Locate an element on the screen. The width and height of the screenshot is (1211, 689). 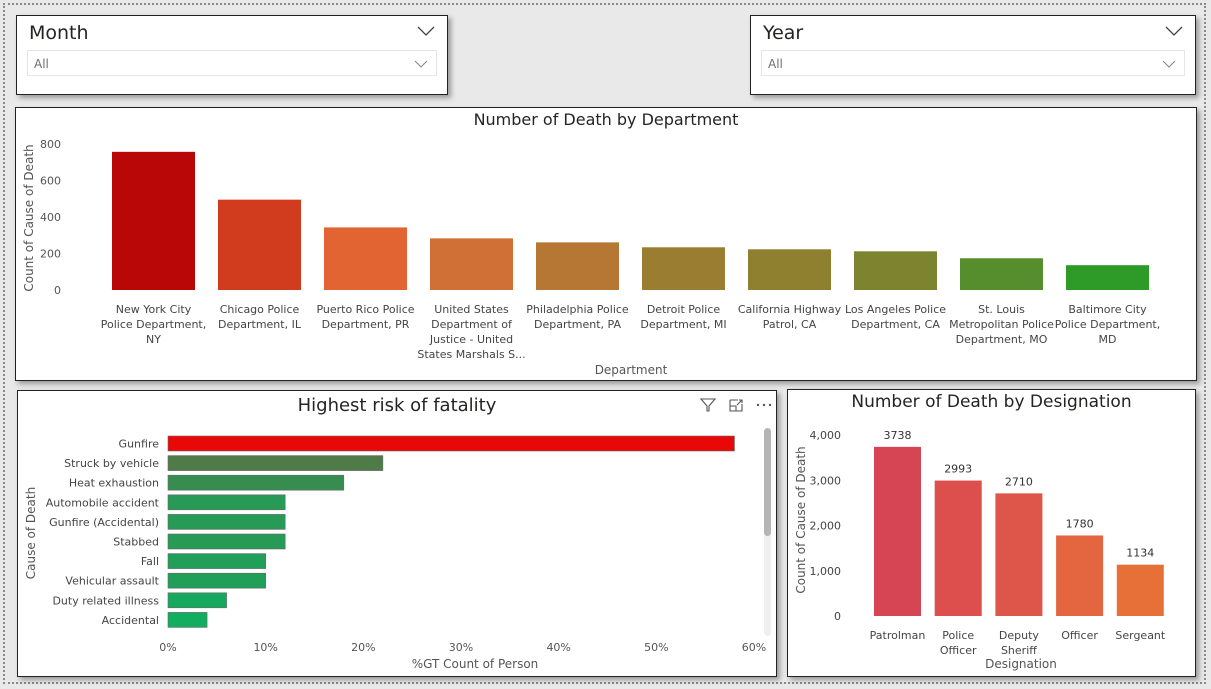
scrollbar-thumb is located at coordinates (767, 482).